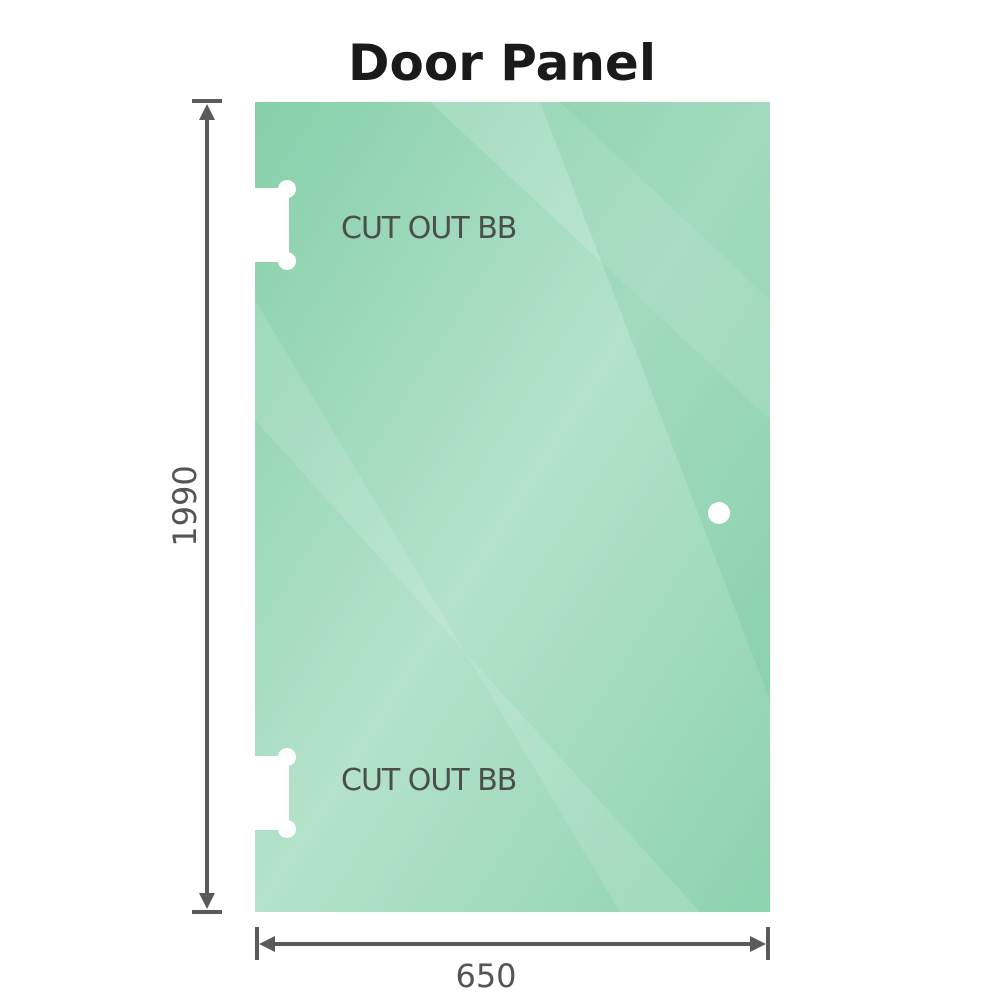 The height and width of the screenshot is (1000, 1000). I want to click on height-dimension-line, so click(207, 506).